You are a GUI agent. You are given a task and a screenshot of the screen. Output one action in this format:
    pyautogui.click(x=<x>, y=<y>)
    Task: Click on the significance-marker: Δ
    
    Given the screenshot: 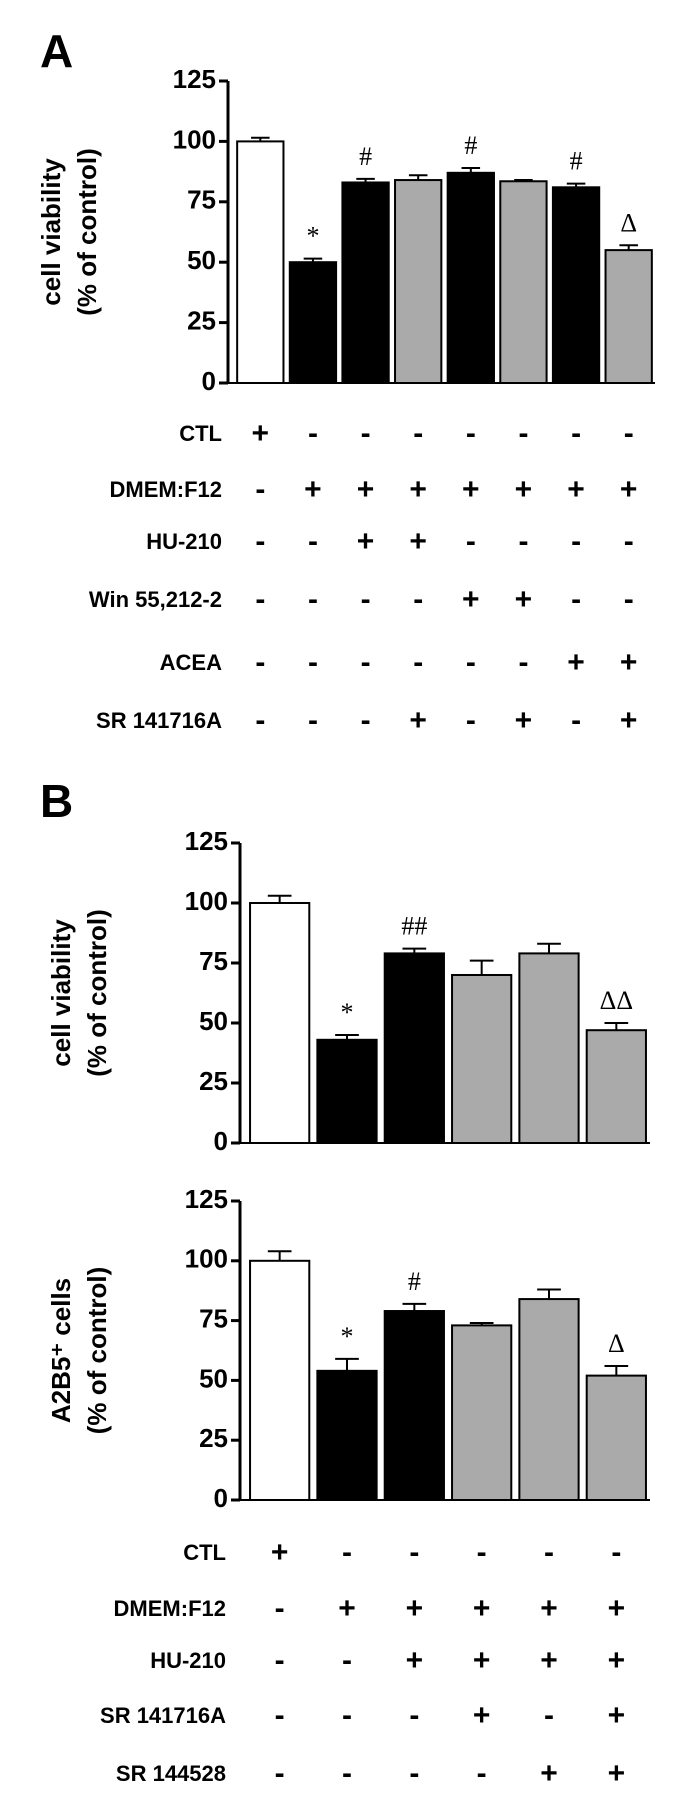 What is the action you would take?
    pyautogui.click(x=616, y=1343)
    